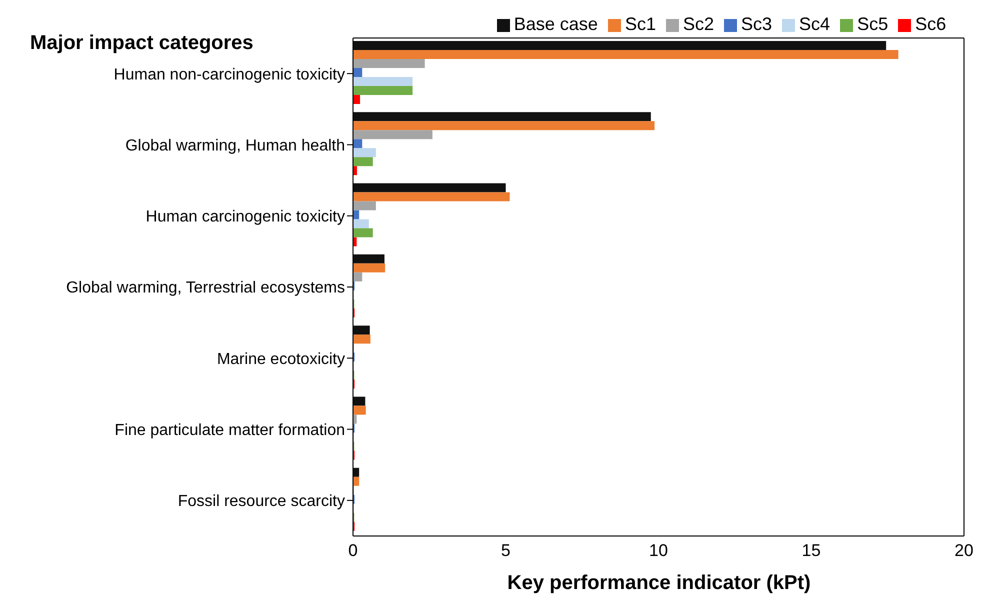 Image resolution: width=987 pixels, height=609 pixels. What do you see at coordinates (872, 24) in the screenshot?
I see `legend-label: Sc5` at bounding box center [872, 24].